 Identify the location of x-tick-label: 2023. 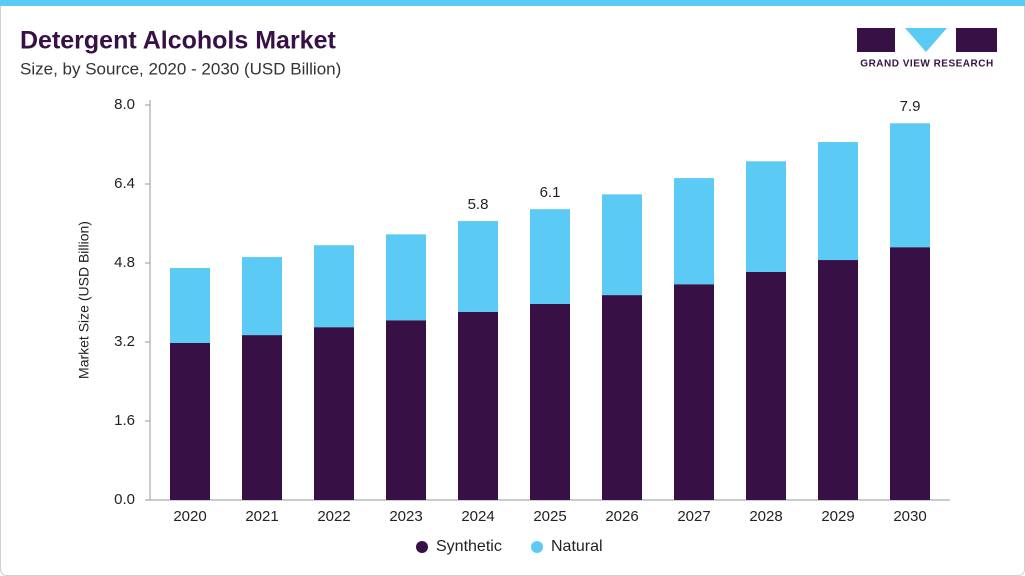
(405, 516).